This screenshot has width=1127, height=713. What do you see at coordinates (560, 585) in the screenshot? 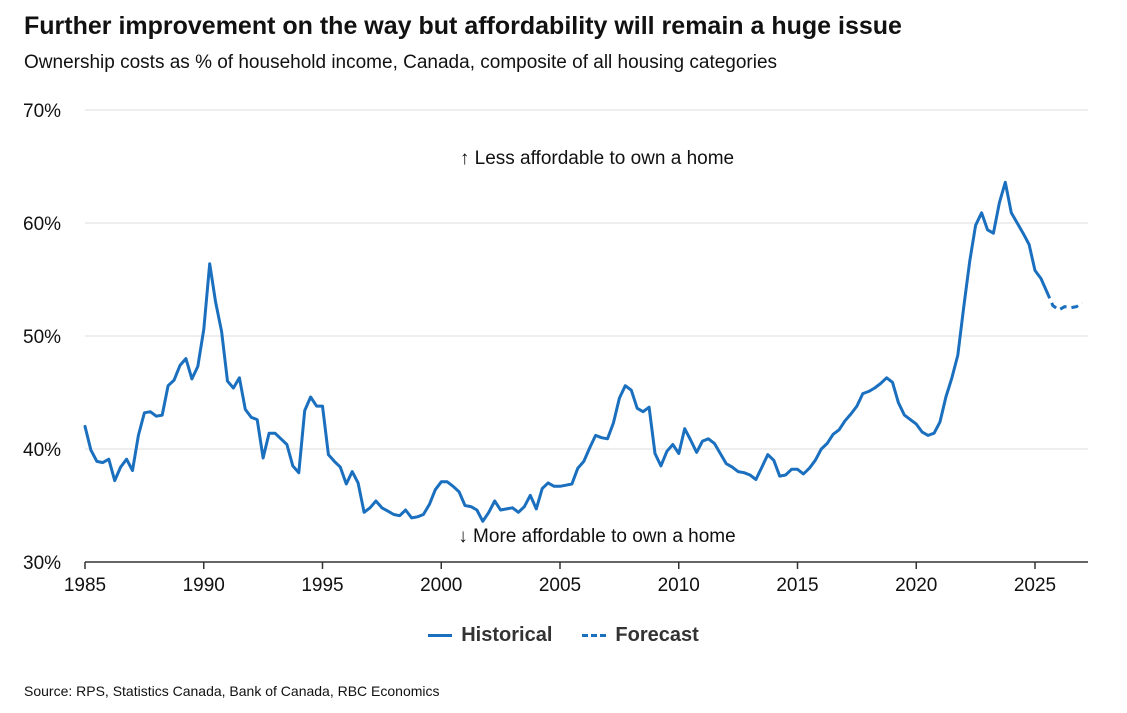
I see `x-tick-label-2005: 2005` at bounding box center [560, 585].